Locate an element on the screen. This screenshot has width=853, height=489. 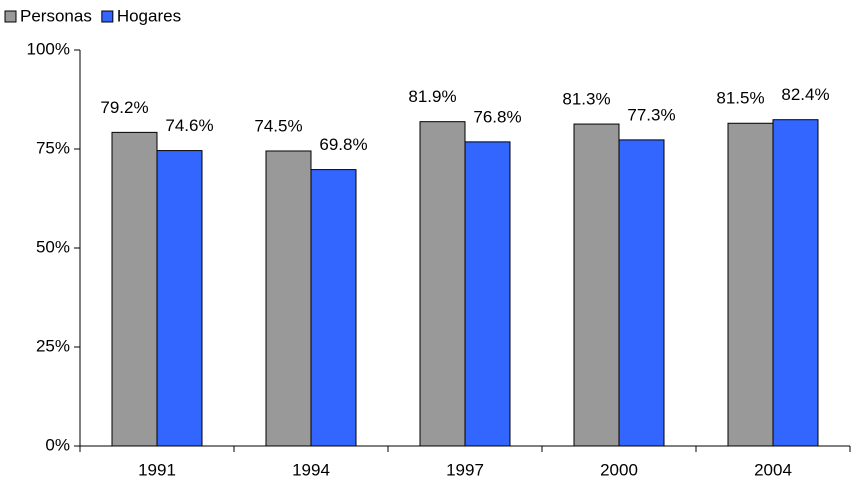
y-tick-label: 50% is located at coordinates (53, 246).